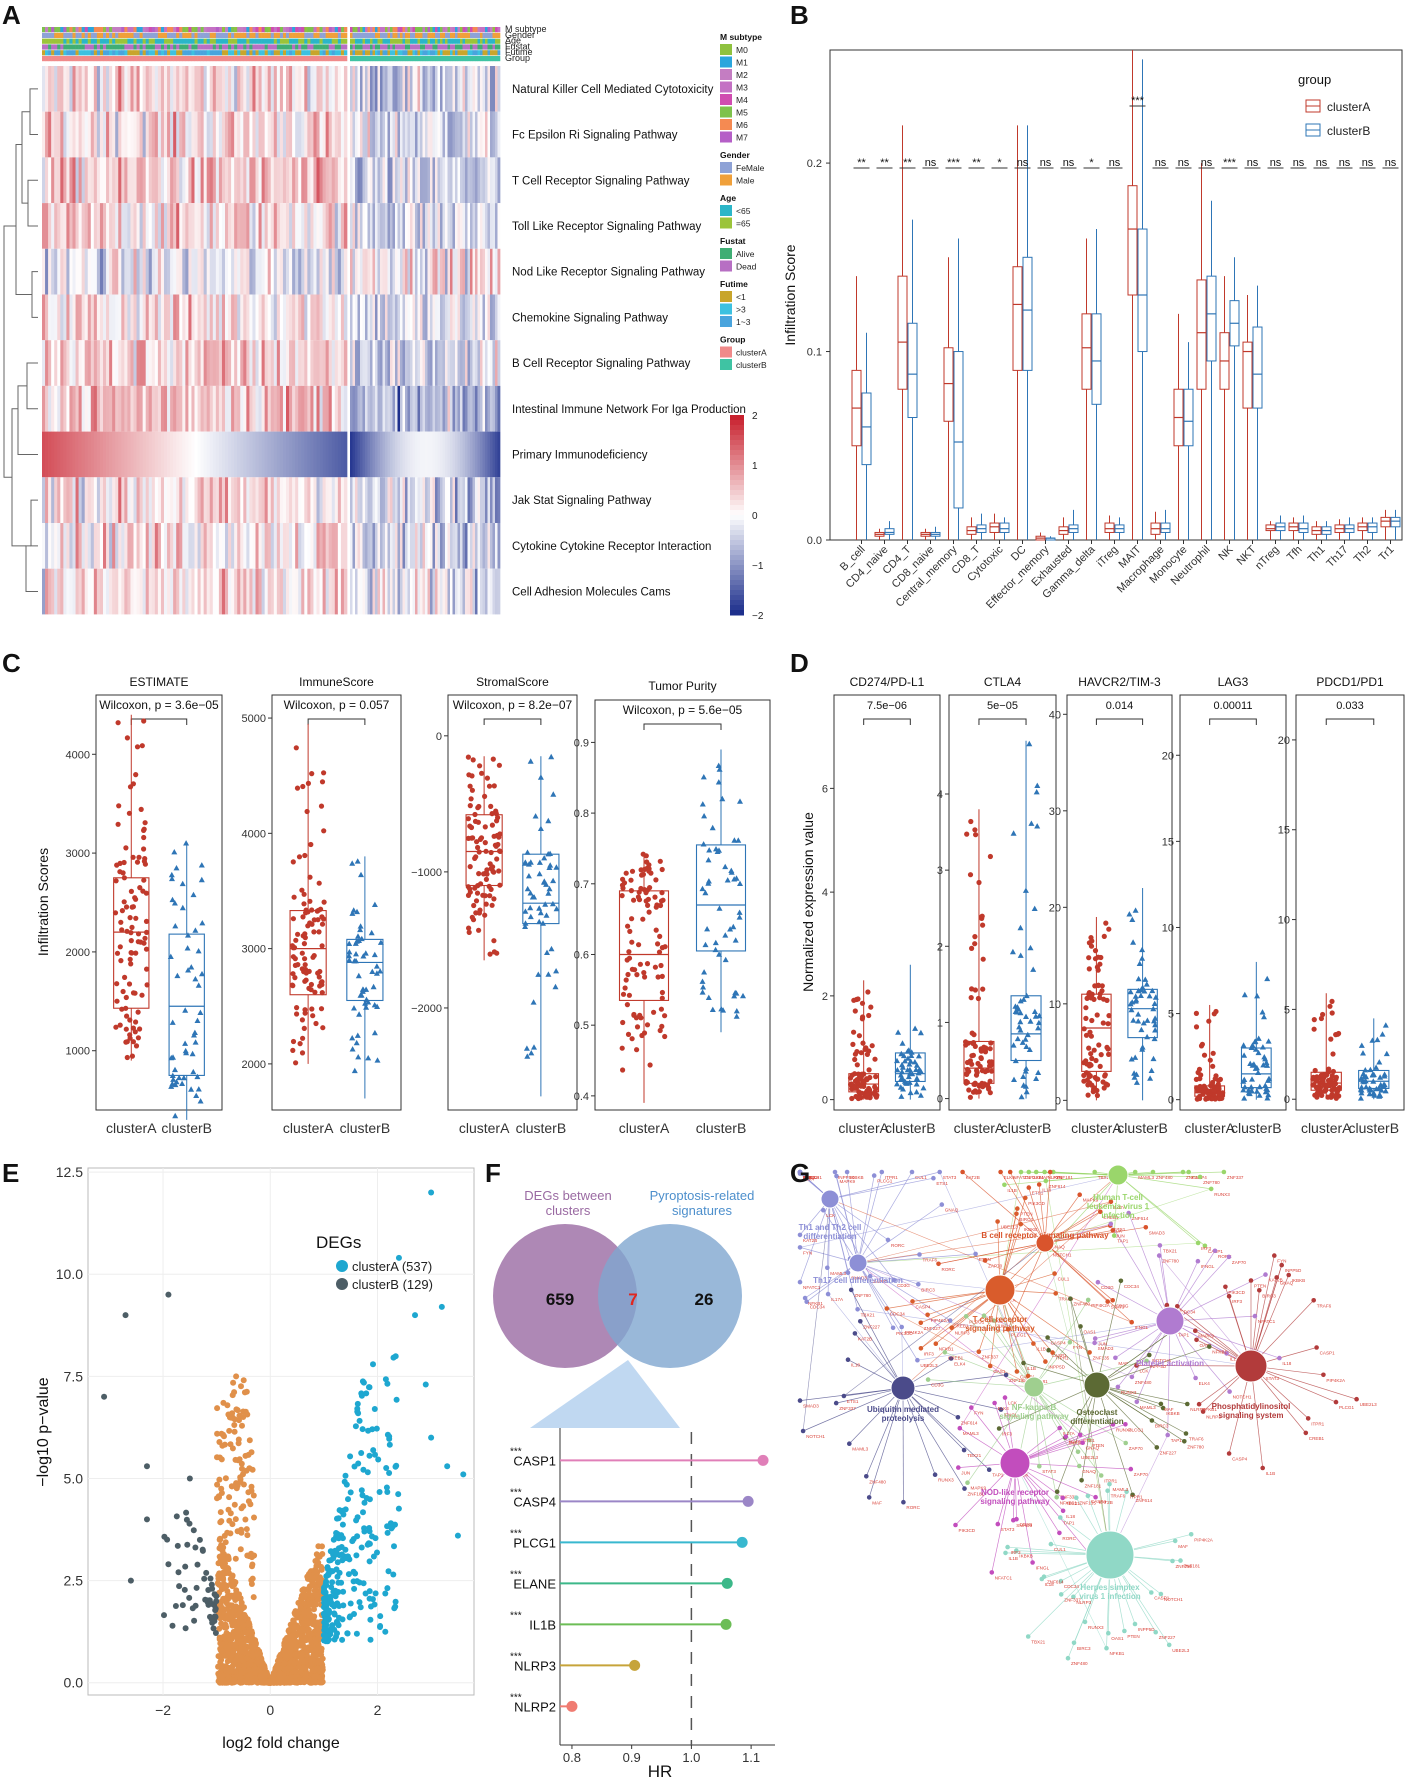 The height and width of the screenshot is (1779, 1409). What do you see at coordinates (1069, 163) in the screenshot?
I see `signif-label: ns` at bounding box center [1069, 163].